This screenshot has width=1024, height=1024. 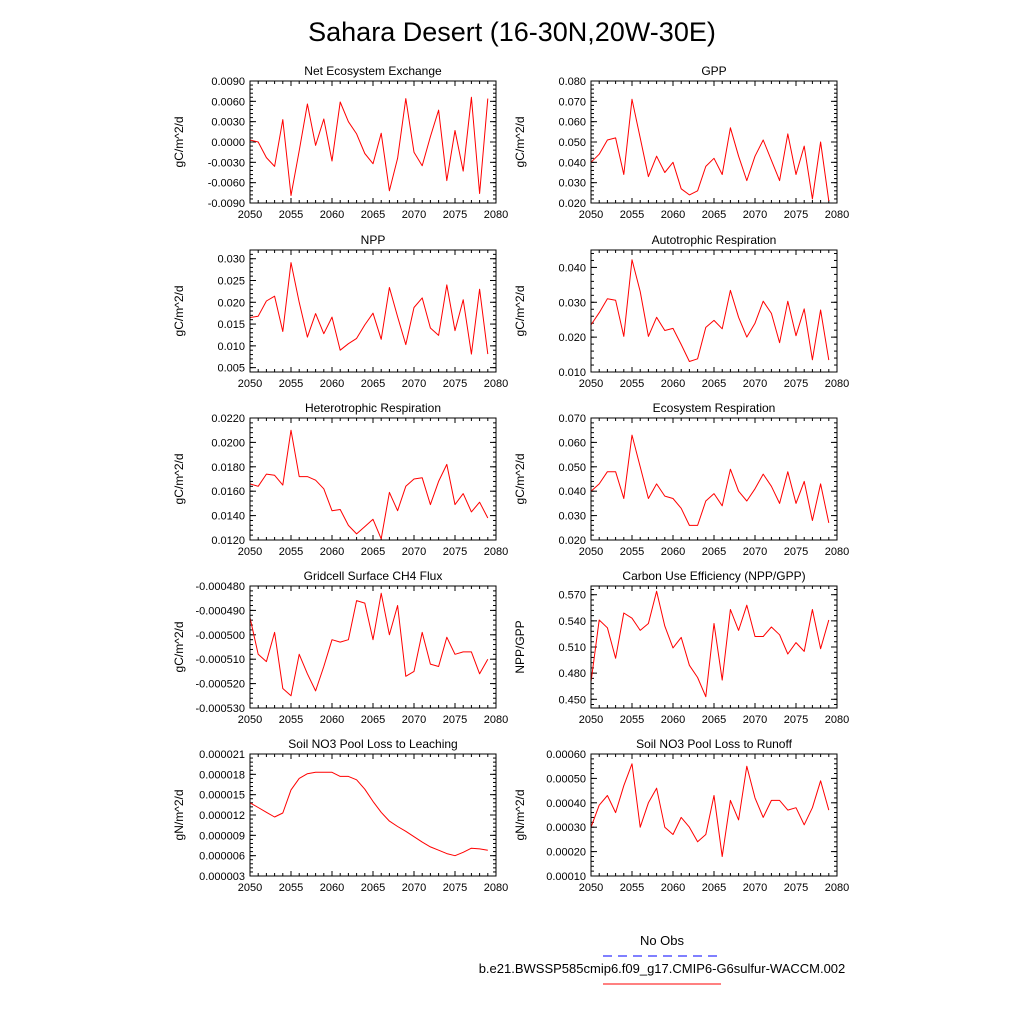 I want to click on y-tick-label: 0.0200, so click(x=228, y=443).